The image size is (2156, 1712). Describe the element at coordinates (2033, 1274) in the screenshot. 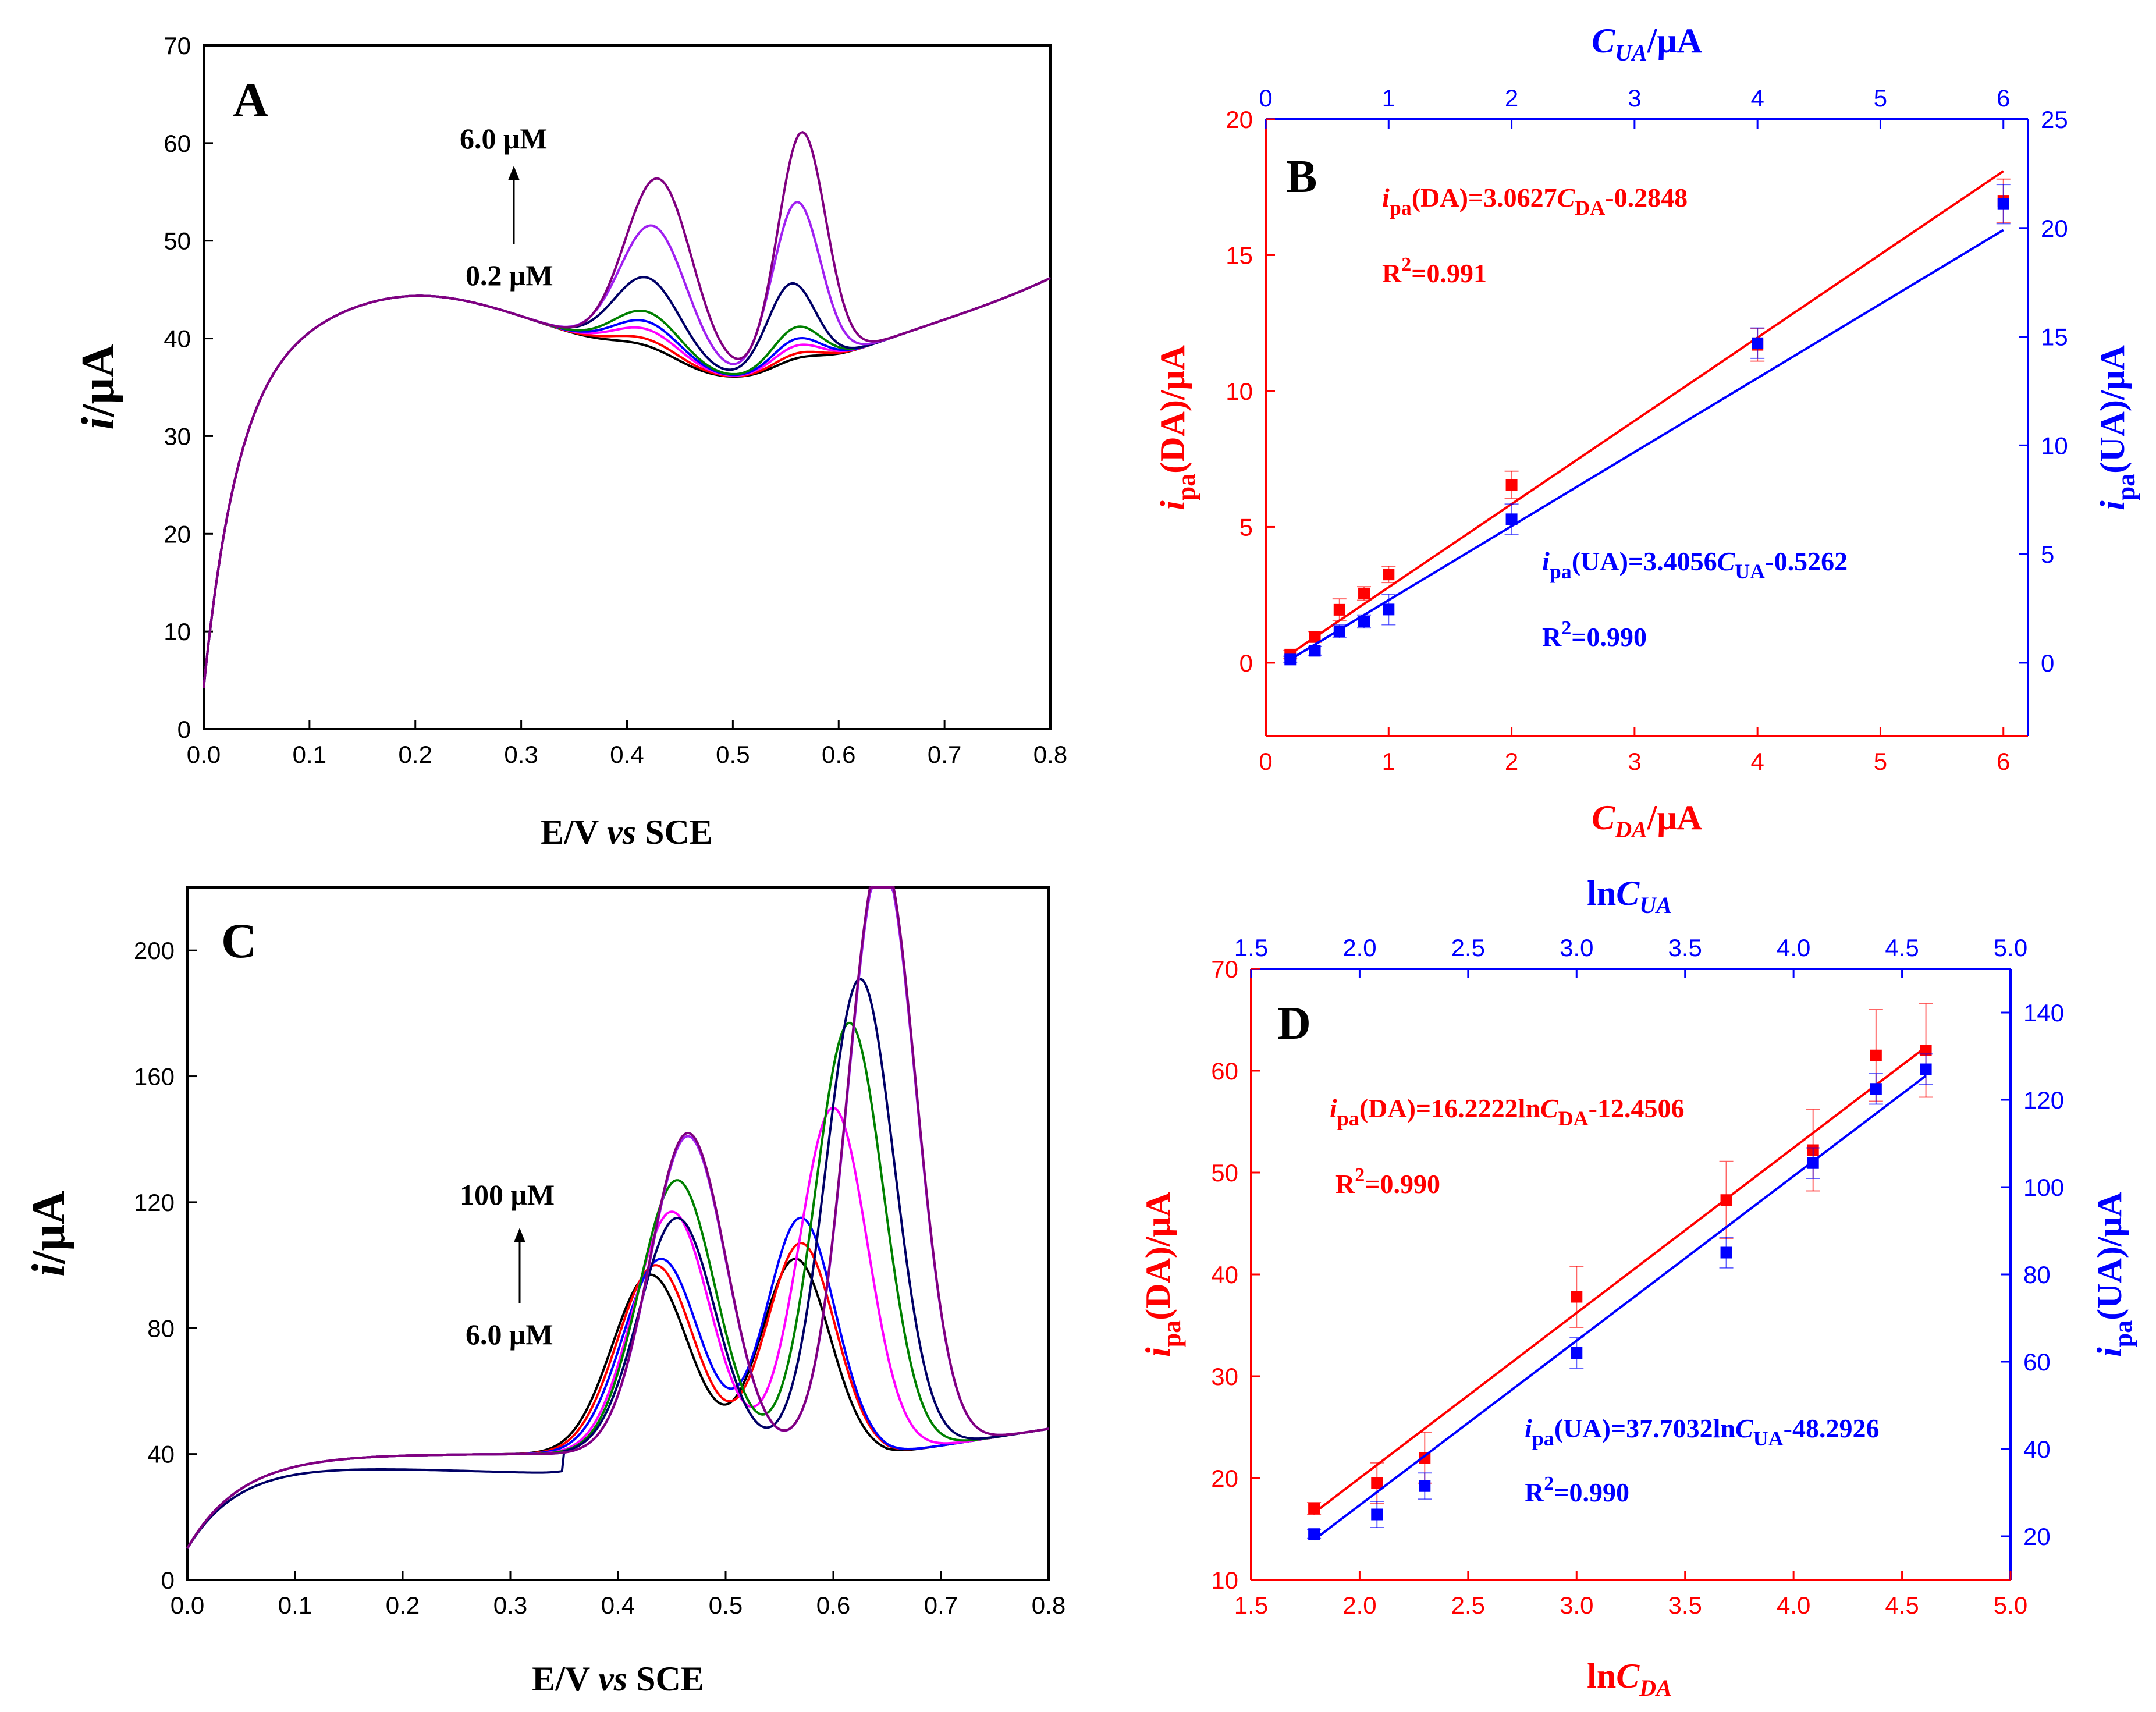

I see `panel-d-y2-ticks: 20 40 60 80 100 120 140` at that location.